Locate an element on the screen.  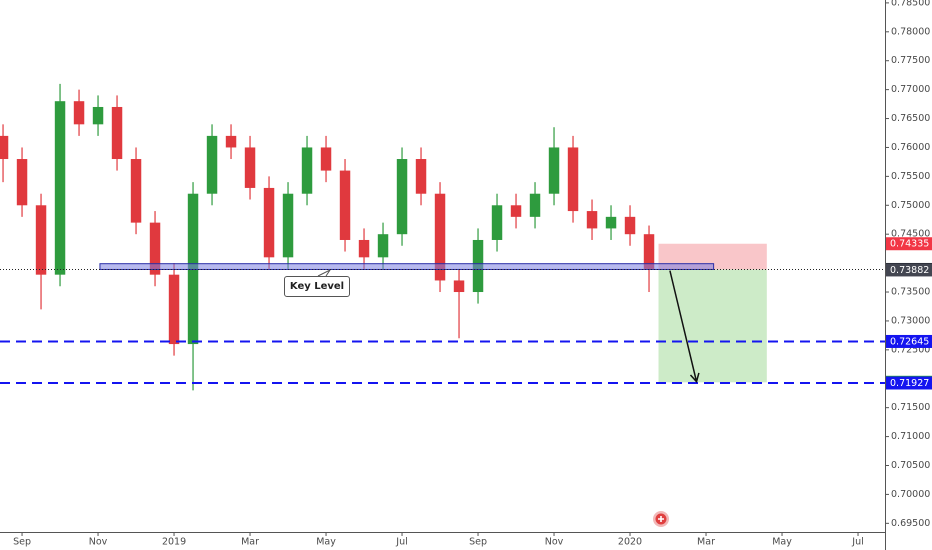
y-tick-label: 0.75500 is located at coordinates (910, 176).